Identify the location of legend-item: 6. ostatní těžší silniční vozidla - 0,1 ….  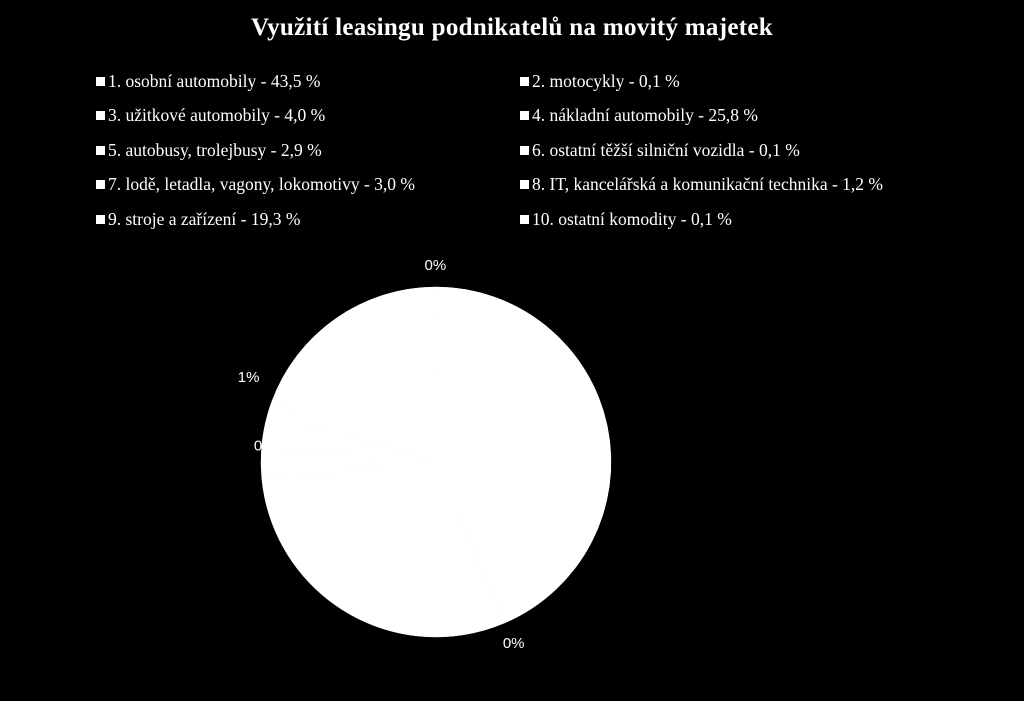
(758, 150).